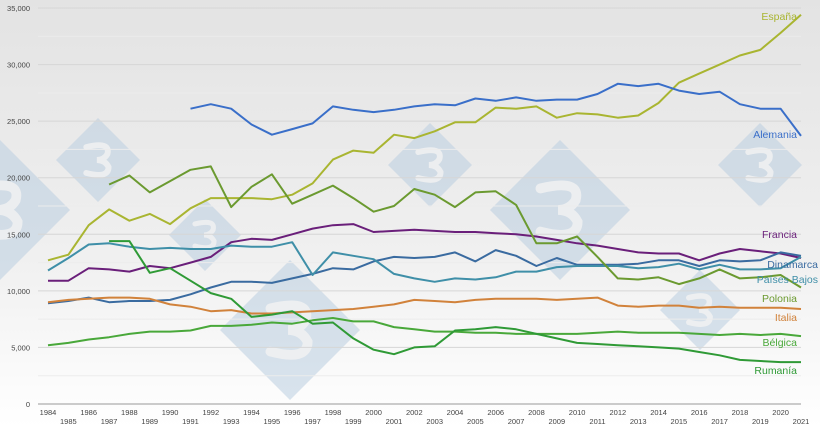  Describe the element at coordinates (679, 421) in the screenshot. I see `x-tick-label: 2015` at that location.